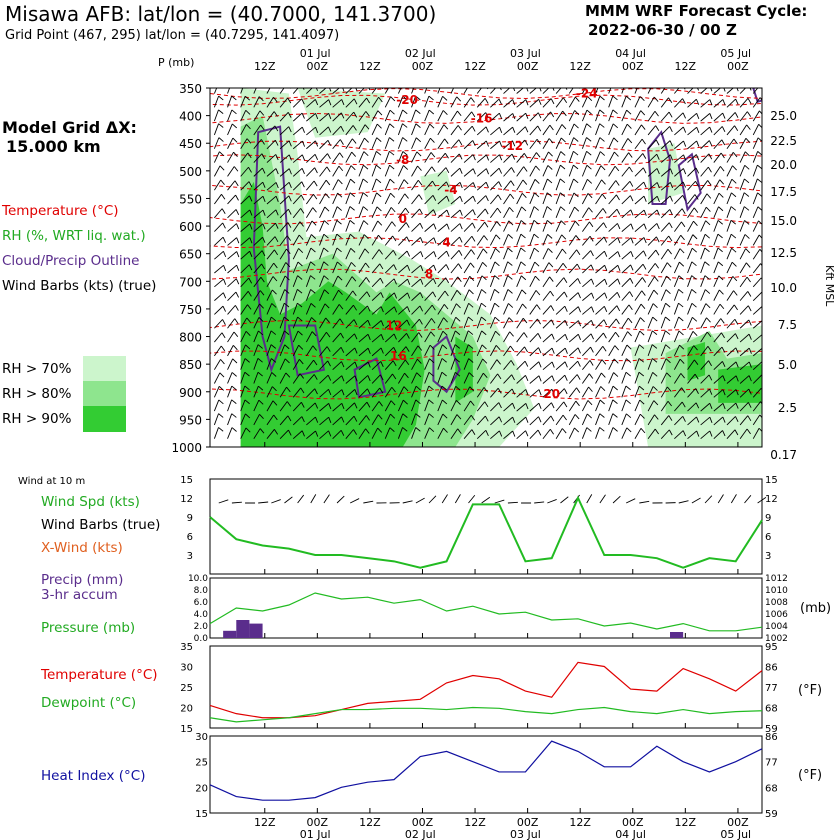  I want to click on legend-temperature: Temperature (°C), so click(60, 211).